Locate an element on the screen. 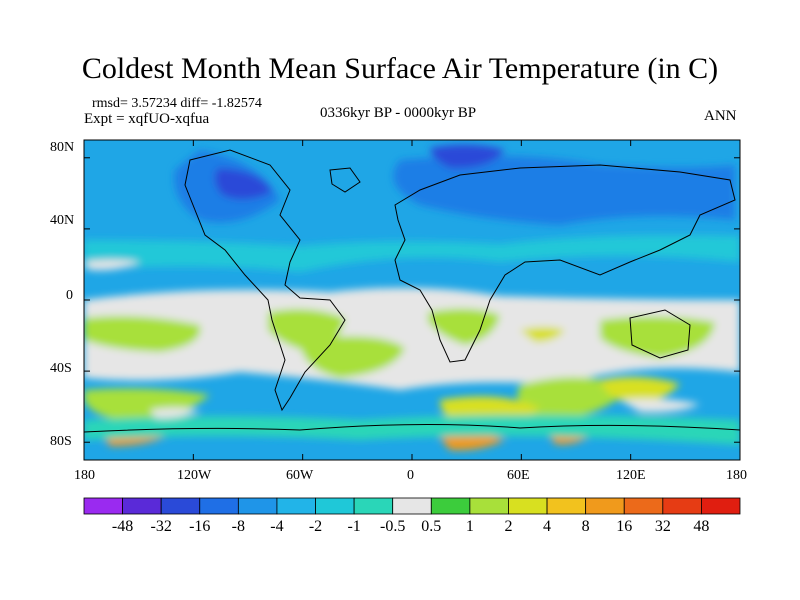  lon-label-120e: 120E is located at coordinates (631, 475).